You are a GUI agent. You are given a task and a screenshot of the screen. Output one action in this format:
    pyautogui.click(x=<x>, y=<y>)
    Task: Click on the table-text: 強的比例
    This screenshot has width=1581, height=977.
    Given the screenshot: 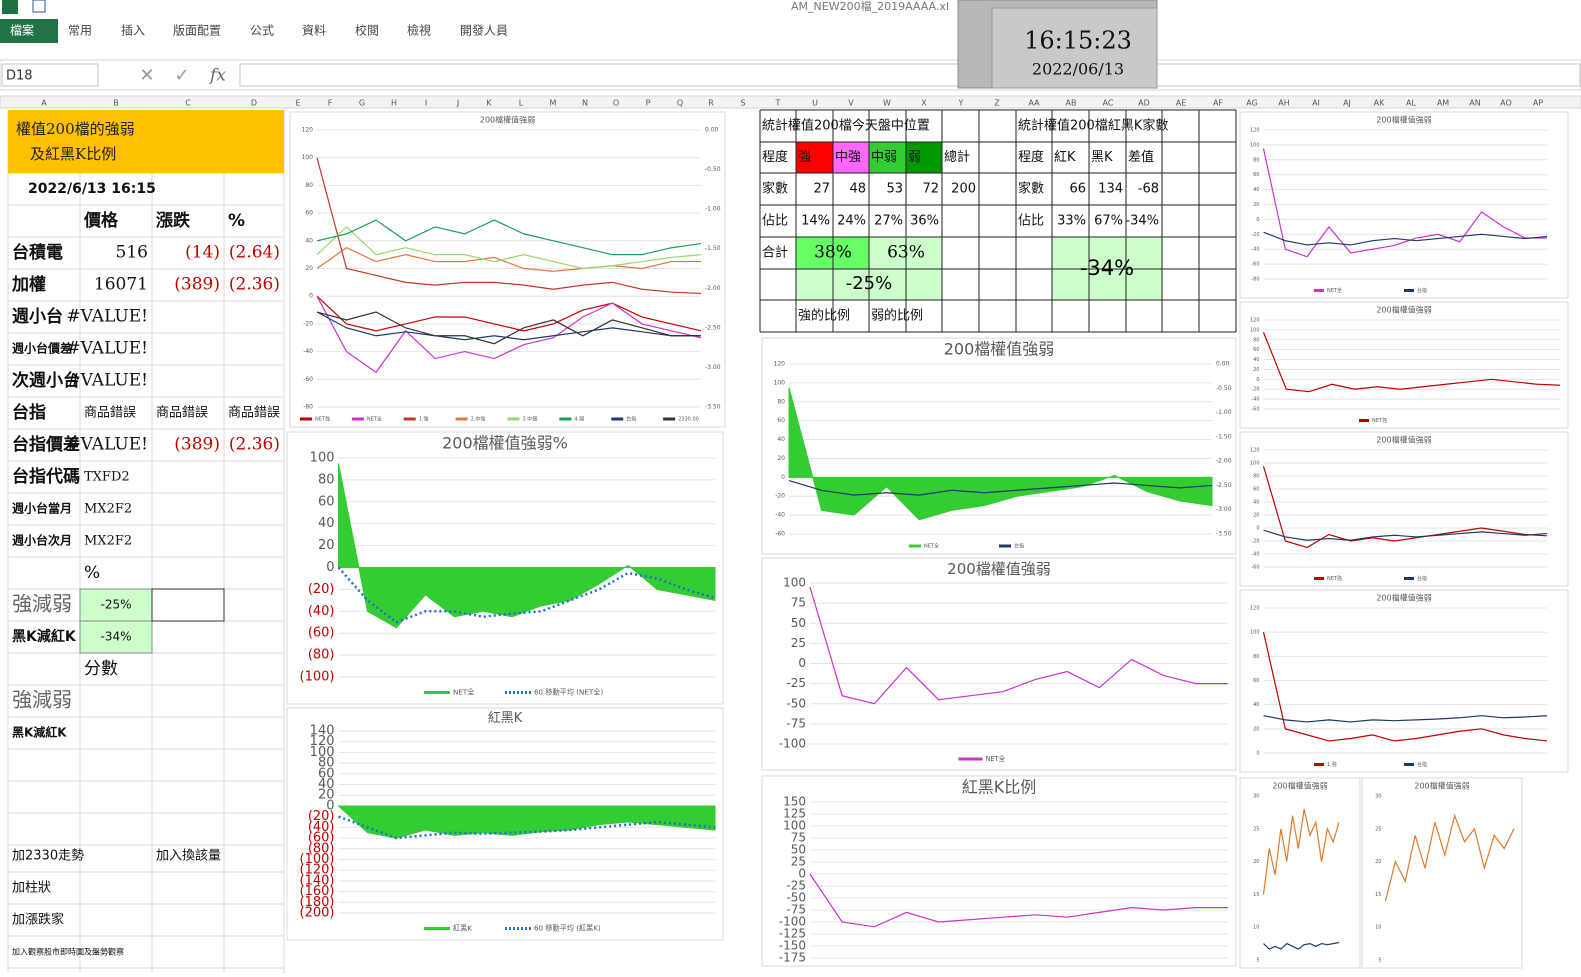 What is the action you would take?
    pyautogui.click(x=824, y=316)
    